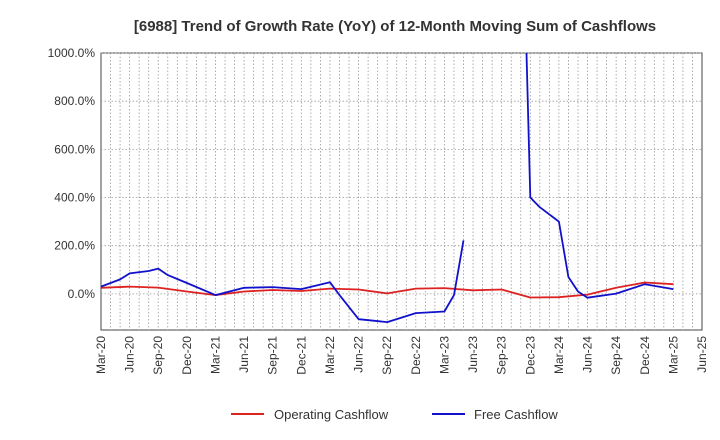 The height and width of the screenshot is (440, 720). What do you see at coordinates (244, 354) in the screenshot?
I see `x-tick-label: Jun-21` at bounding box center [244, 354].